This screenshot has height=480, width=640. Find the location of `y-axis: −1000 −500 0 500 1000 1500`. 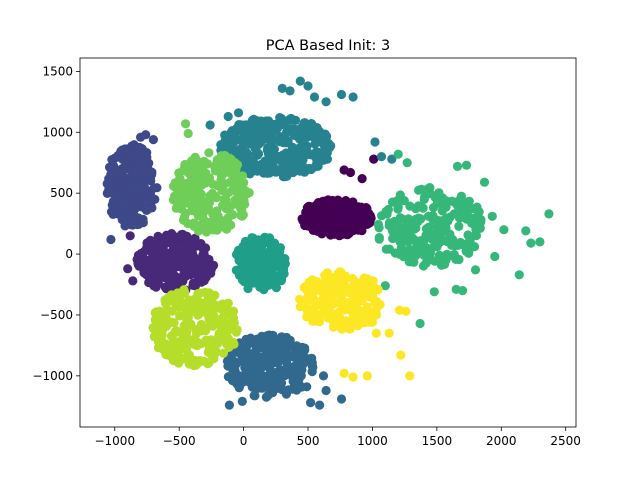

y-axis: −1000 −500 0 500 1000 1500 is located at coordinates (56, 223).